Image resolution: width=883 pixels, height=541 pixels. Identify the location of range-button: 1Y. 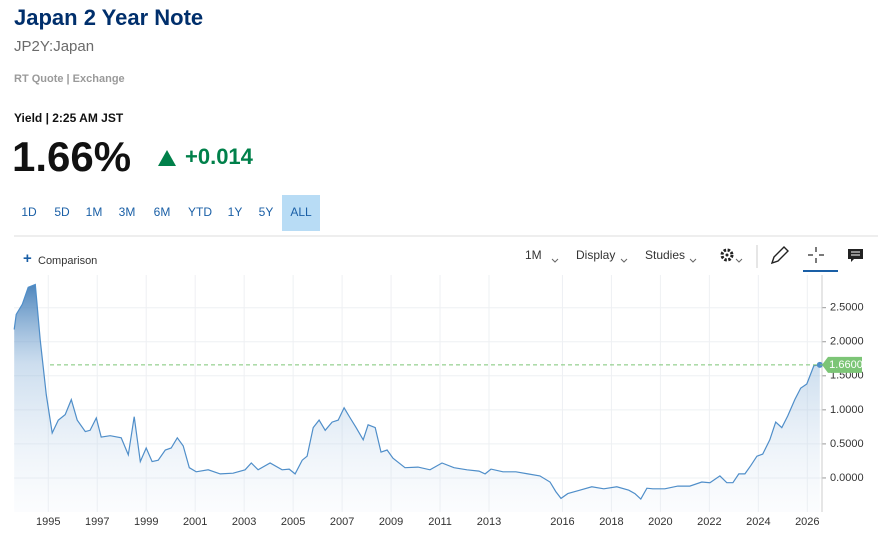
(235, 212).